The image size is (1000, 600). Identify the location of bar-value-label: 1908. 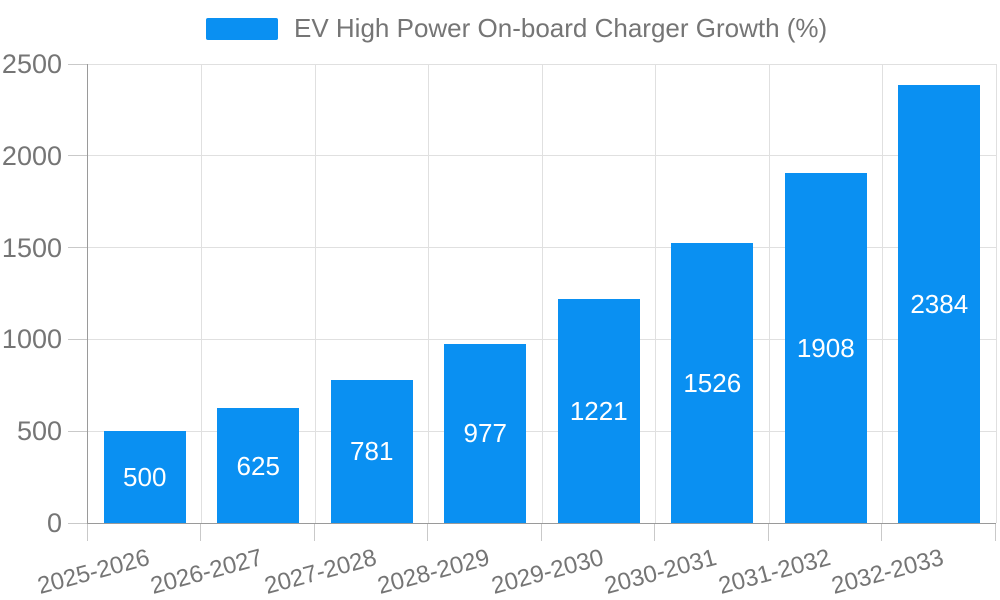
(825, 347).